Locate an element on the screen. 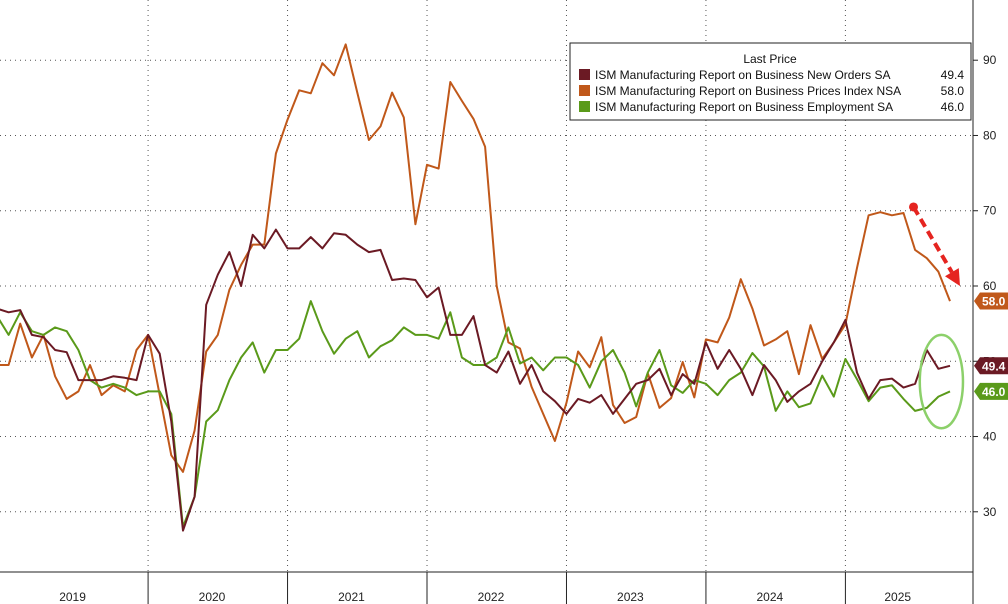 Image resolution: width=1008 pixels, height=604 pixels. x-axis-year-labels: 2019 2020 2021 2022 2023 2024 2025 is located at coordinates (485, 597).